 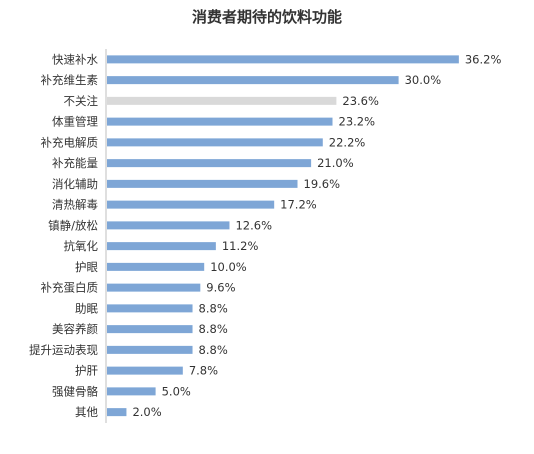 What do you see at coordinates (146, 412) in the screenshot?
I see `value-label: 2.0%` at bounding box center [146, 412].